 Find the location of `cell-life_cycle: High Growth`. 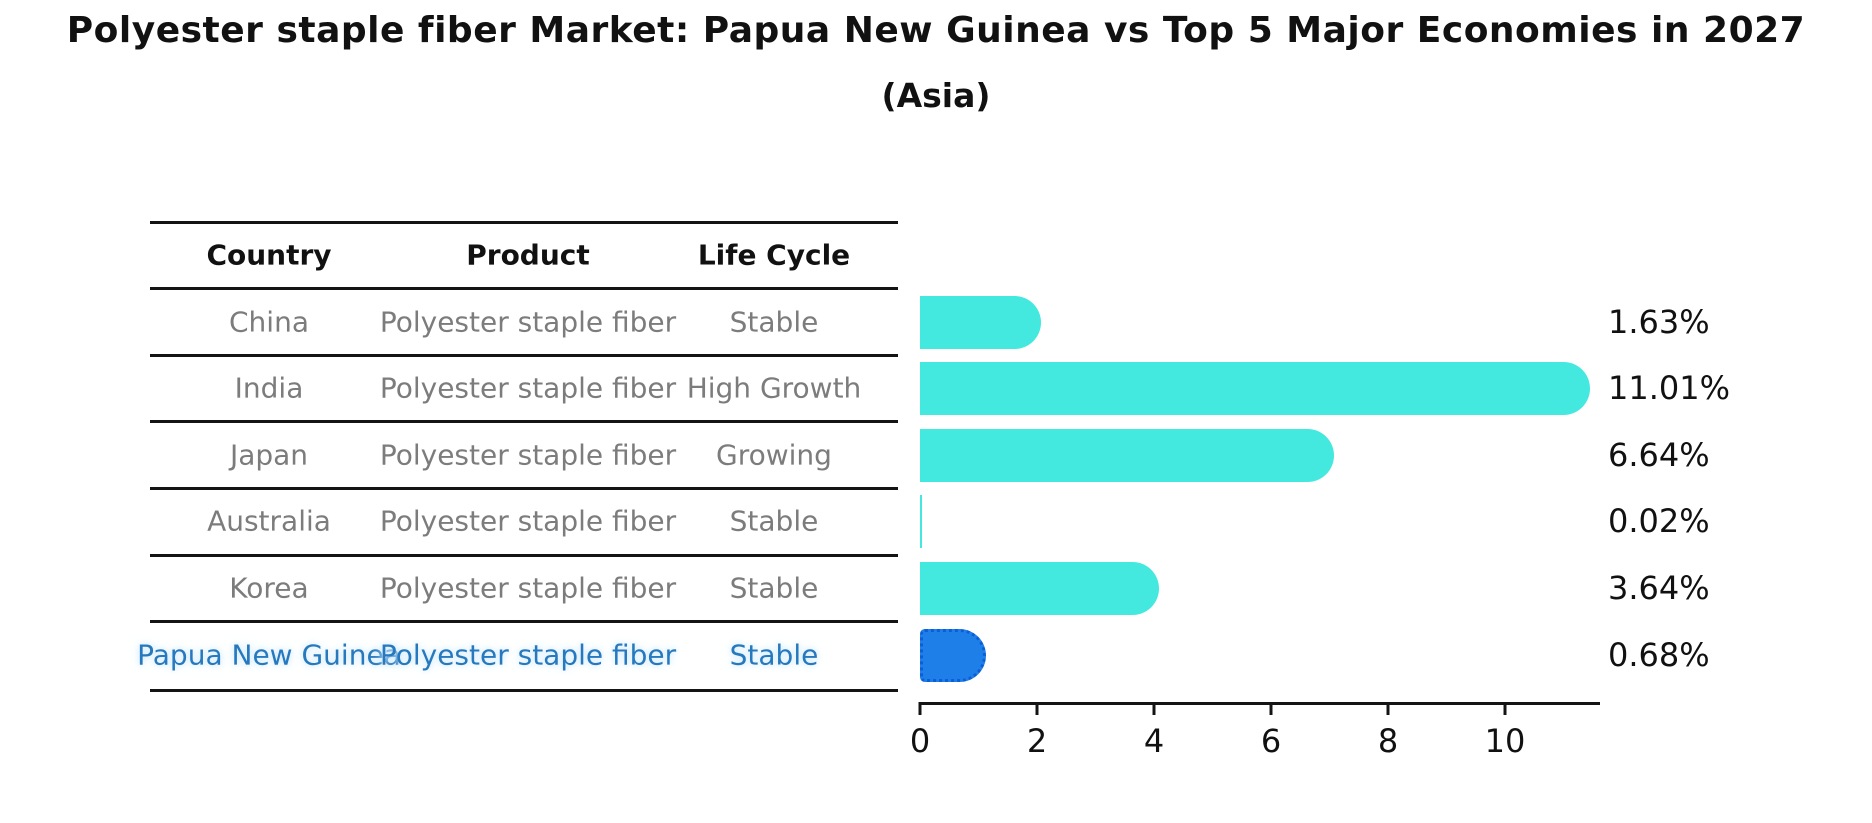

cell-life_cycle: High Growth is located at coordinates (774, 388).